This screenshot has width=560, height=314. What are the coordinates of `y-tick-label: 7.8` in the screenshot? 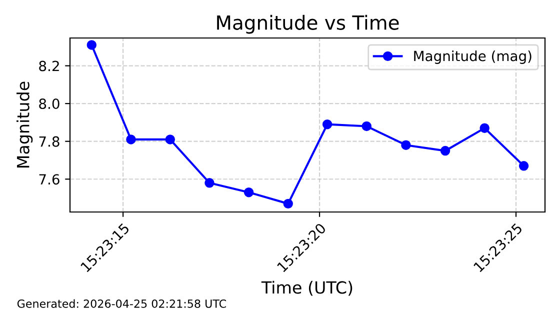 It's located at (49, 141).